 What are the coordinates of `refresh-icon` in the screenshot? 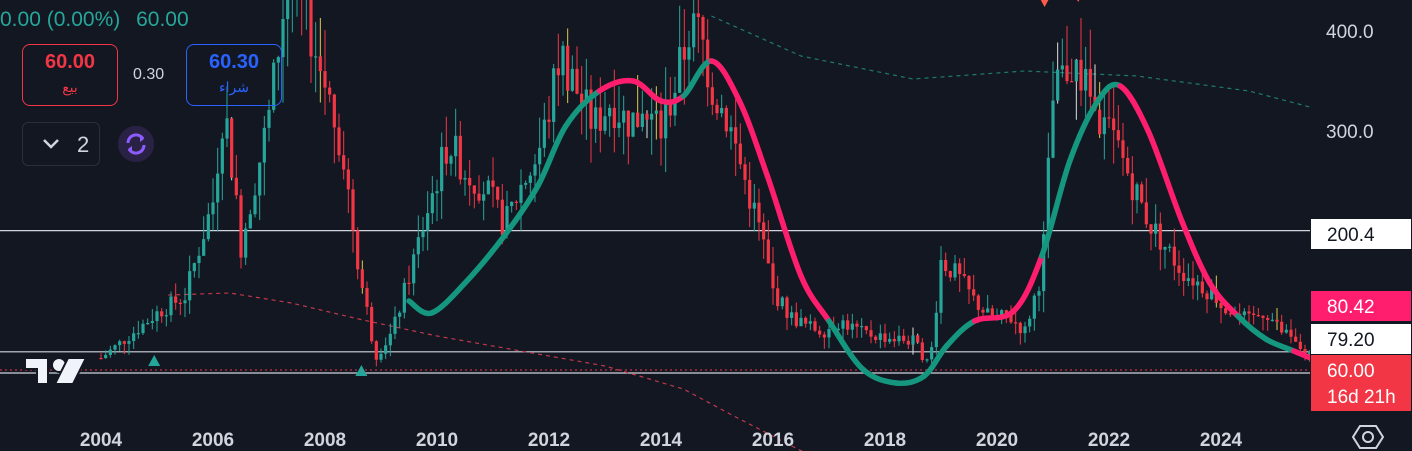 It's located at (136, 144).